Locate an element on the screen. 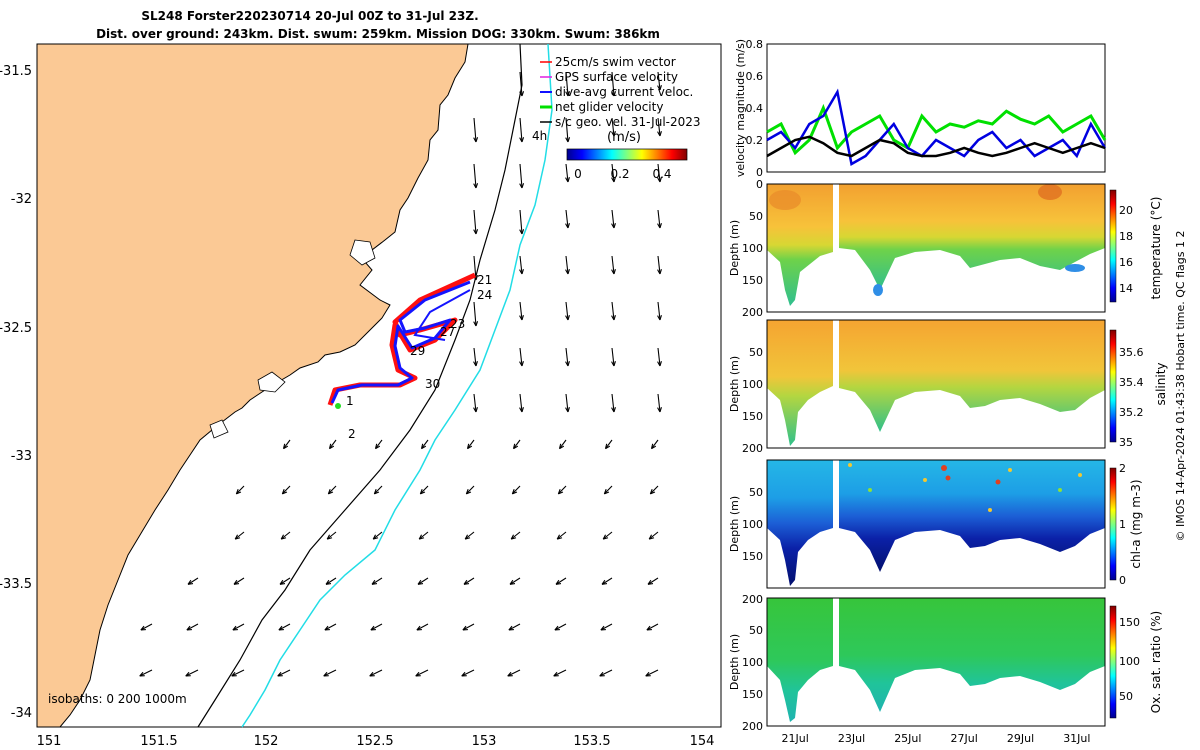 The image size is (1200, 750). legend-dive-avg-current: dive-avg current veloc. is located at coordinates (616, 92).